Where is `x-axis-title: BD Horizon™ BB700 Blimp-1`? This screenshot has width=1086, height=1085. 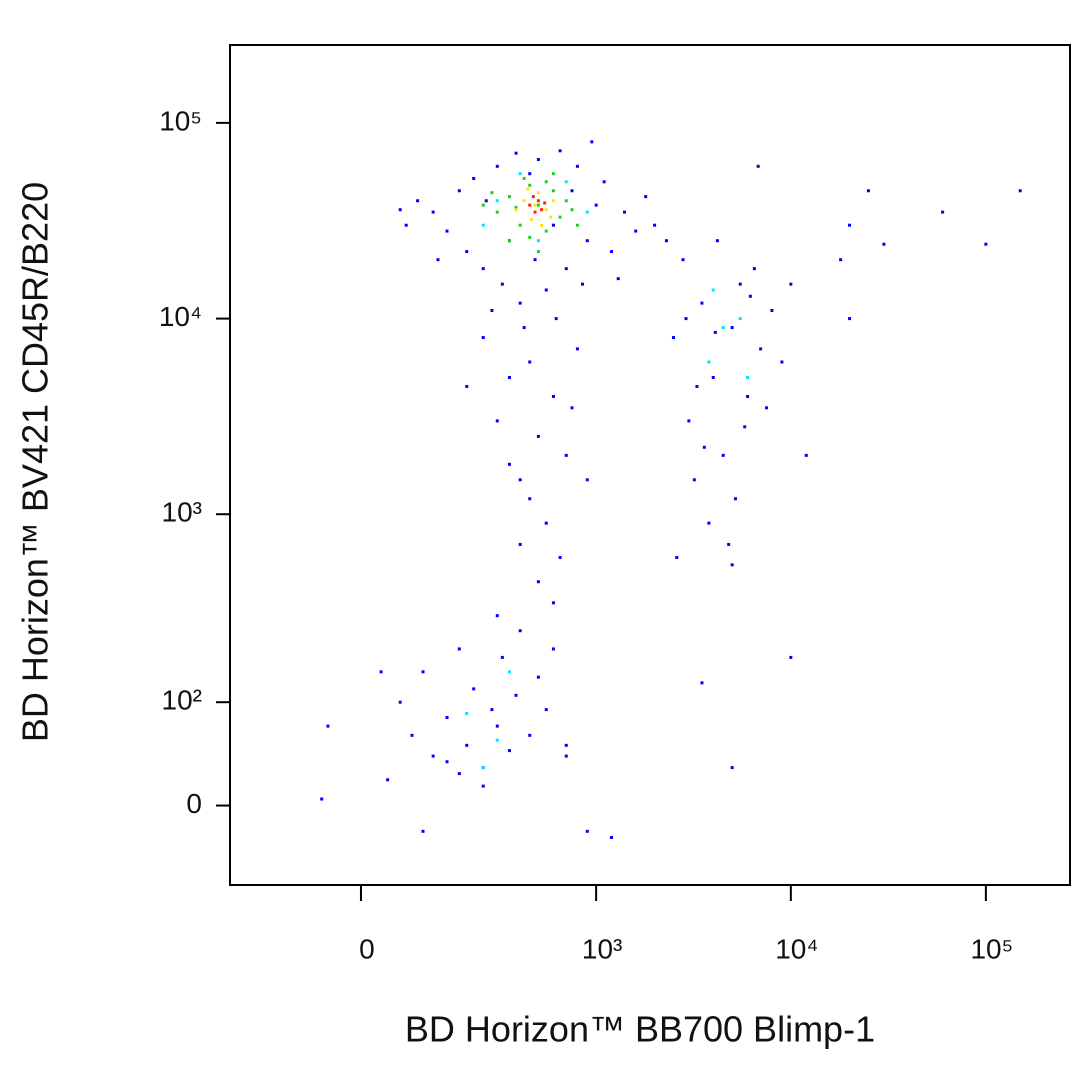 x-axis-title: BD Horizon™ BB700 Blimp-1 is located at coordinates (640, 1029).